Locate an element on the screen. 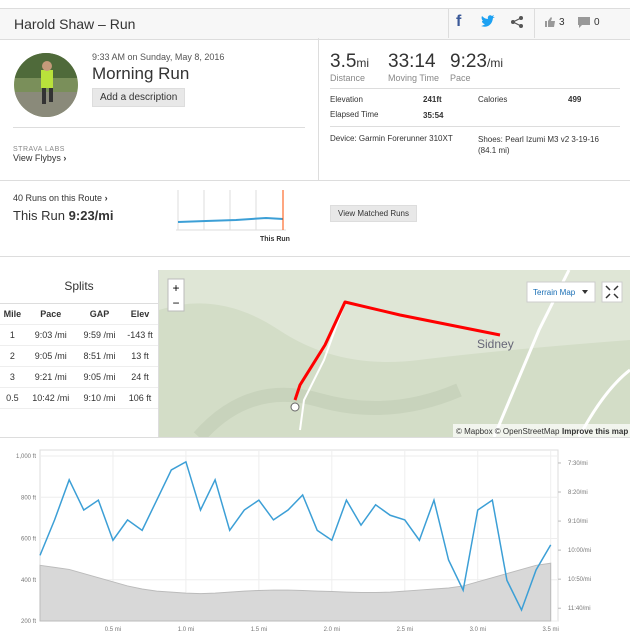 The image size is (630, 640). split-cell: 24 ft is located at coordinates (140, 377).